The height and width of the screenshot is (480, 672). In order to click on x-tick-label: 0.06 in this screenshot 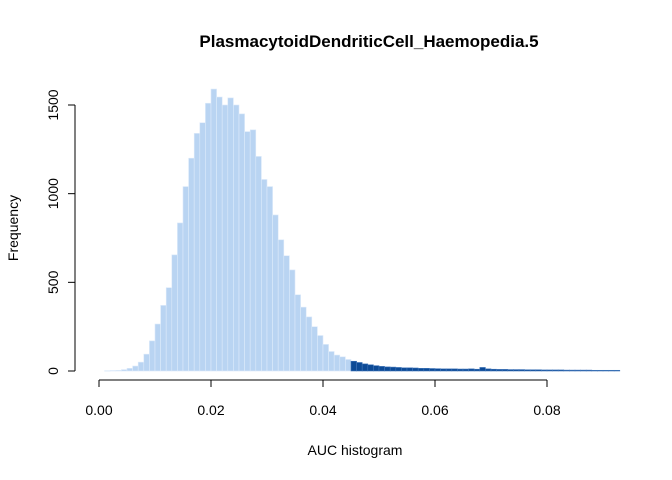, I will do `click(434, 410)`.